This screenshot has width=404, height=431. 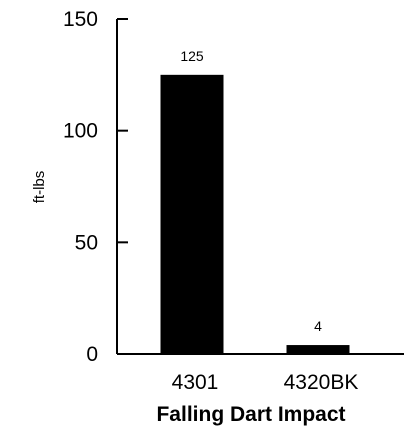 What do you see at coordinates (86, 242) in the screenshot?
I see `y-tick-label: 50` at bounding box center [86, 242].